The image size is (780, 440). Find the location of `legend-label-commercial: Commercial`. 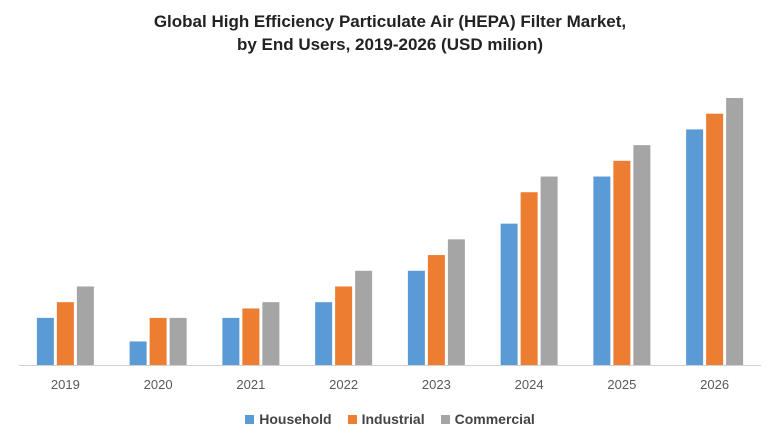

legend-label-commercial: Commercial is located at coordinates (494, 419).